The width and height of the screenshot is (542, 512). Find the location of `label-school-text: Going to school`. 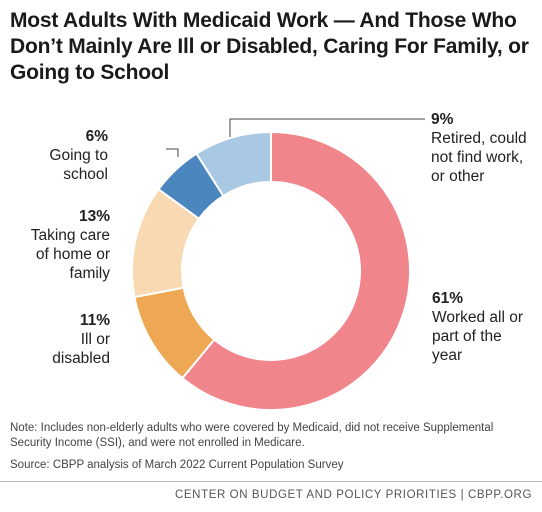

label-school-text: Going to school is located at coordinates (78, 165).